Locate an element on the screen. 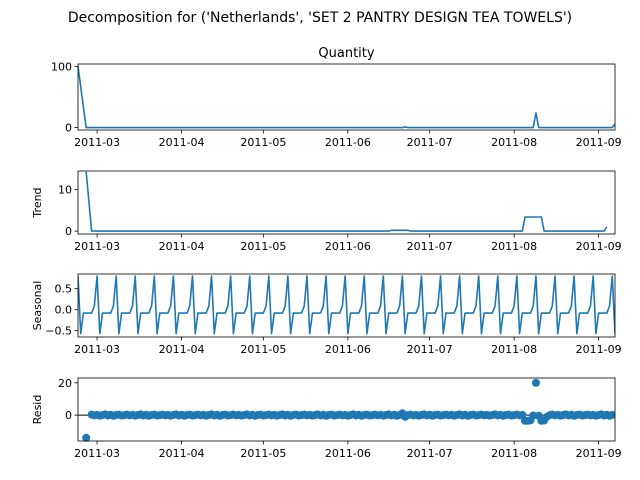 Image resolution: width=640 pixels, height=480 pixels. observed-xtick-label: 2011-09 is located at coordinates (599, 142).